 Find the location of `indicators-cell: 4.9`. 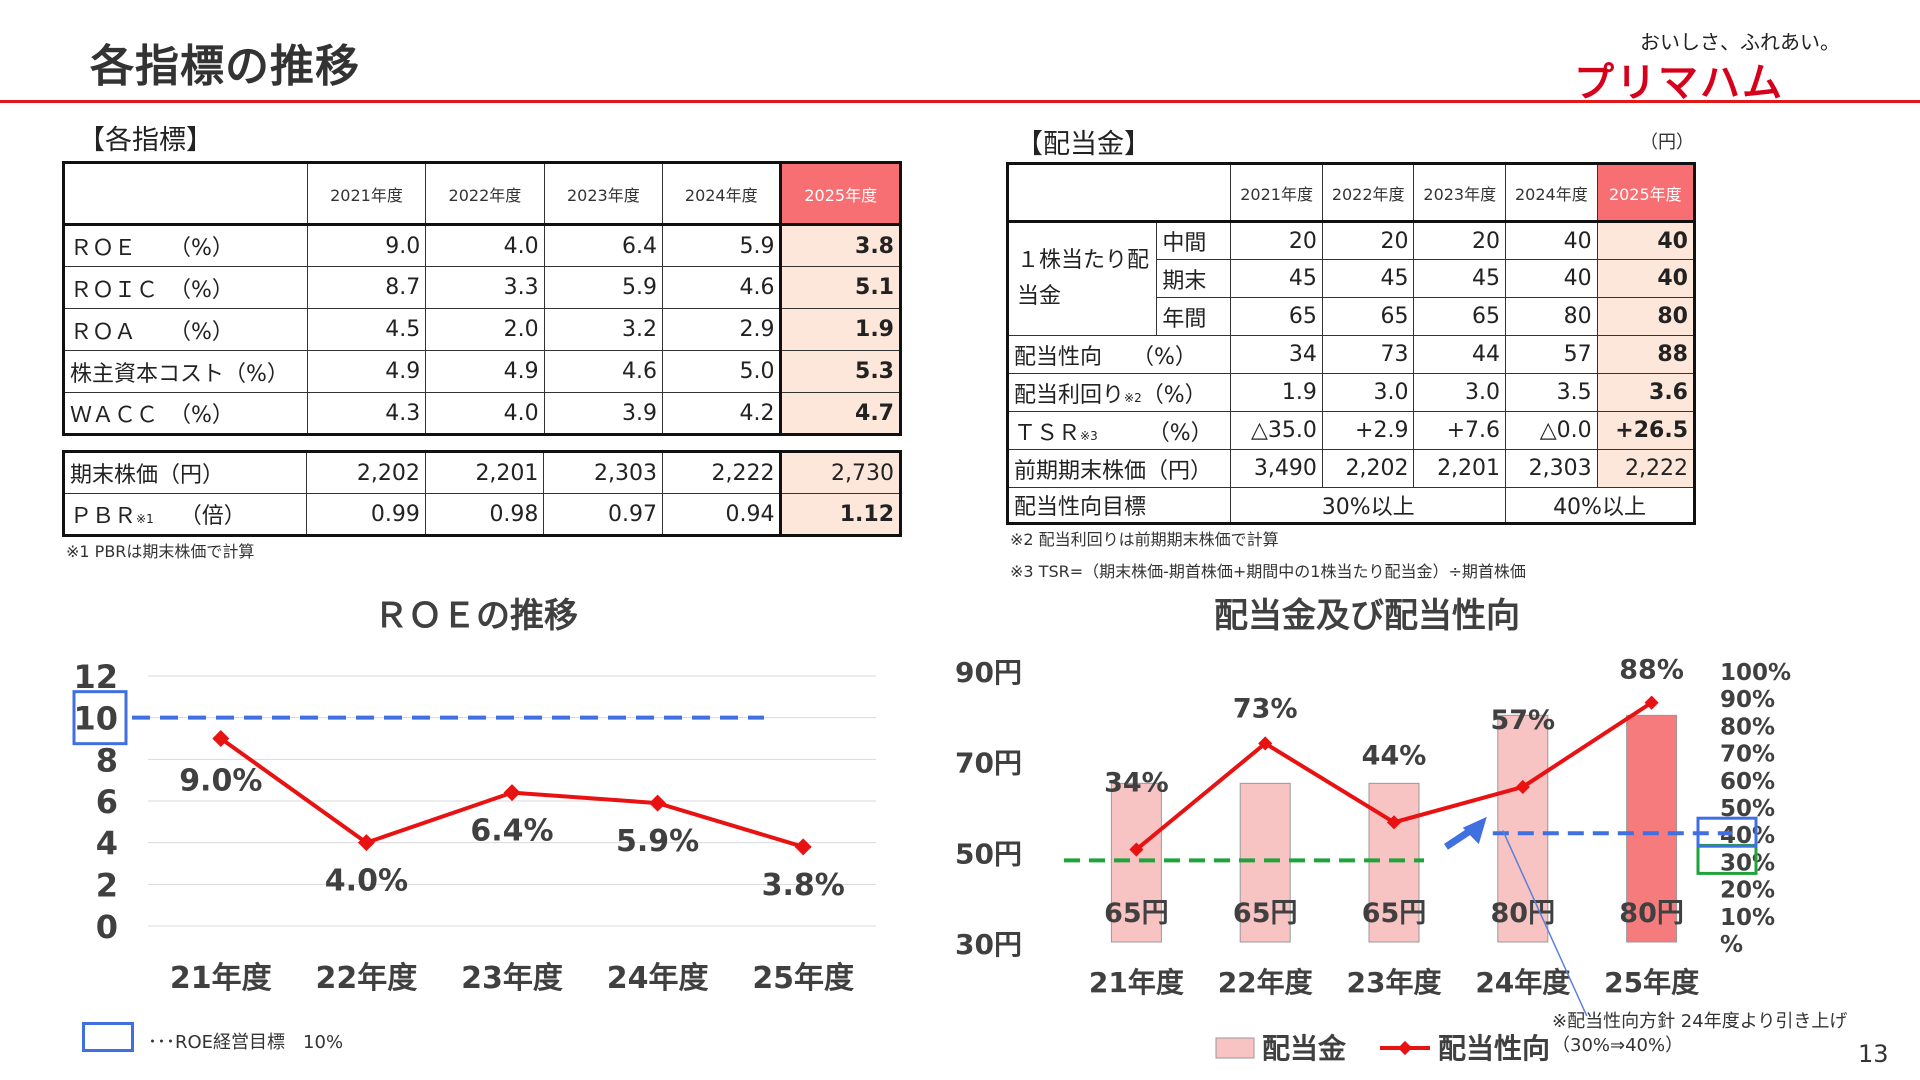

indicators-cell: 4.9 is located at coordinates (485, 371).